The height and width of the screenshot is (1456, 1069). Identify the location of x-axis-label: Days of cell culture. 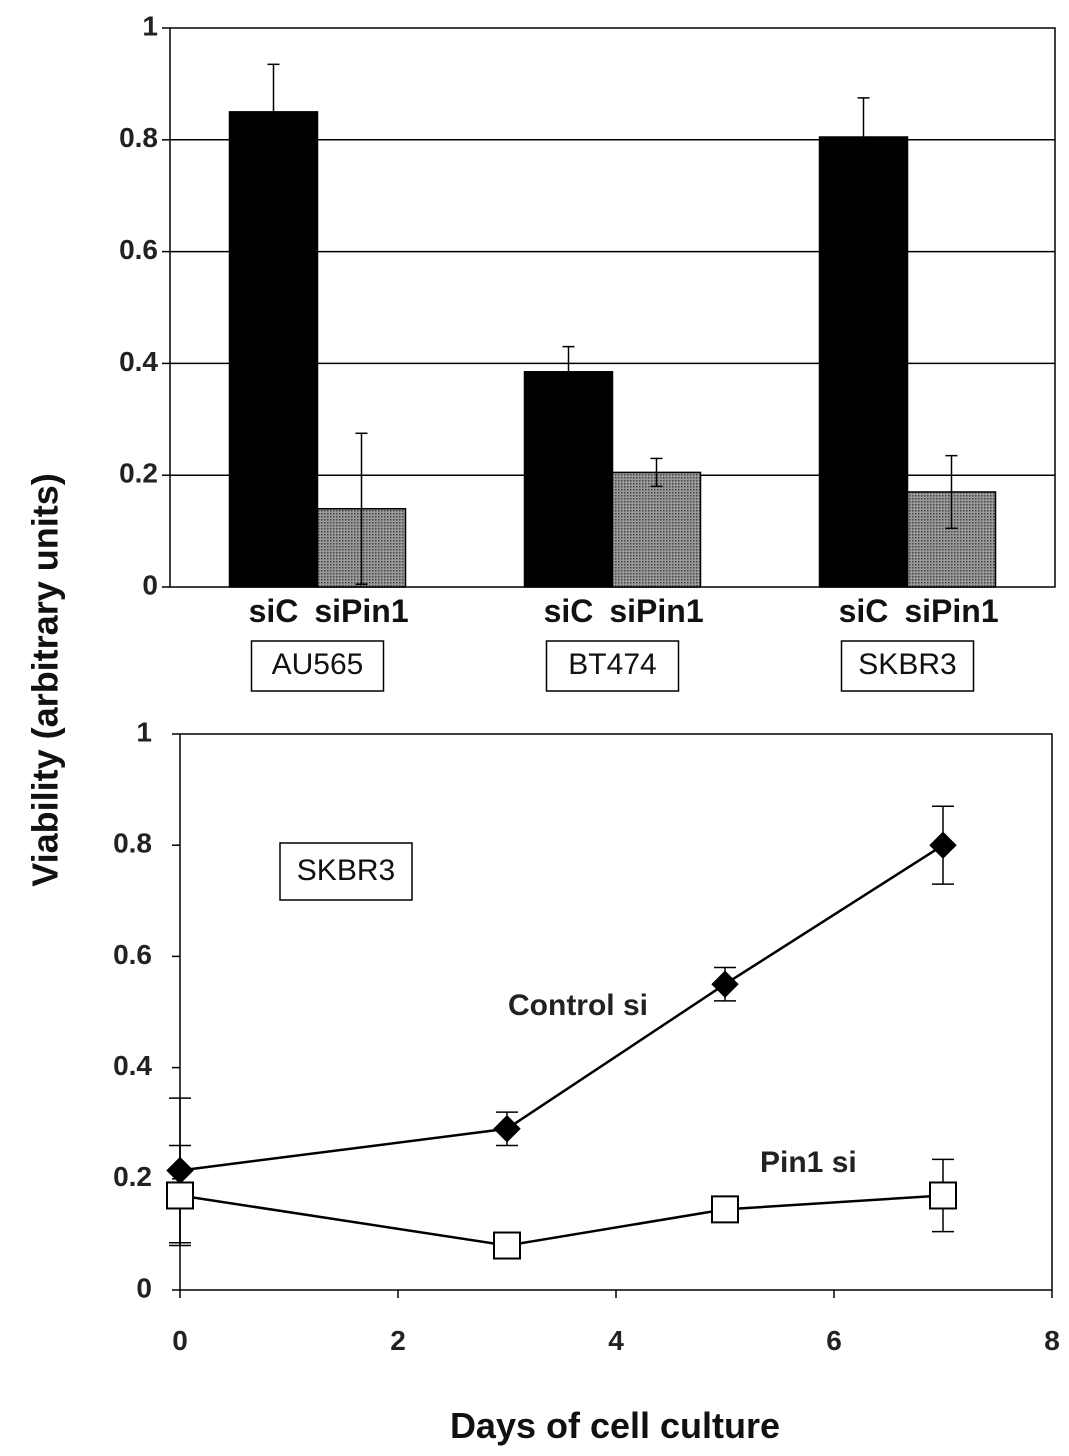
(615, 1425).